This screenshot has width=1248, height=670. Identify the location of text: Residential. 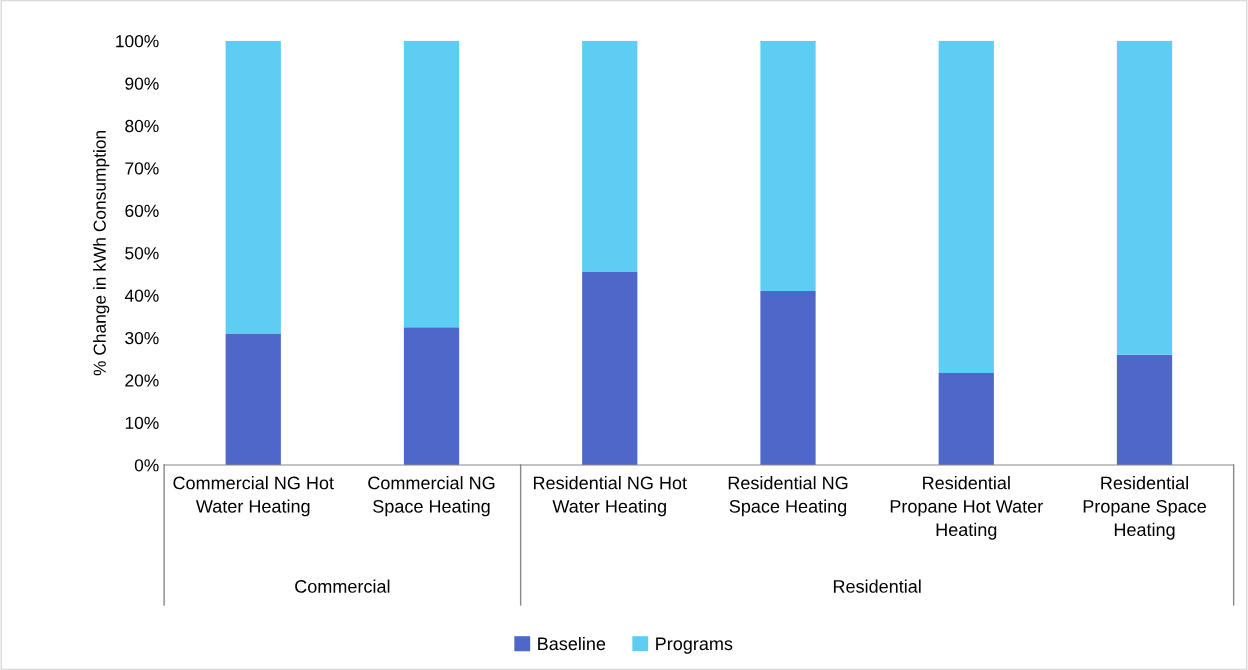
(877, 586).